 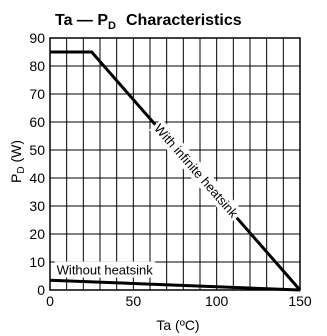 I want to click on y-axis-label: PD (W), so click(x=17, y=161).